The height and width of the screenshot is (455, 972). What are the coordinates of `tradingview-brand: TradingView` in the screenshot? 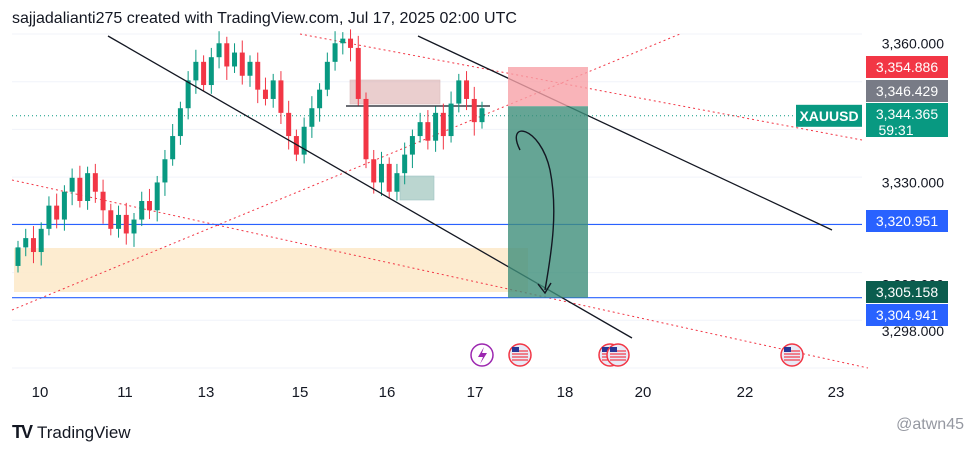 It's located at (84, 432).